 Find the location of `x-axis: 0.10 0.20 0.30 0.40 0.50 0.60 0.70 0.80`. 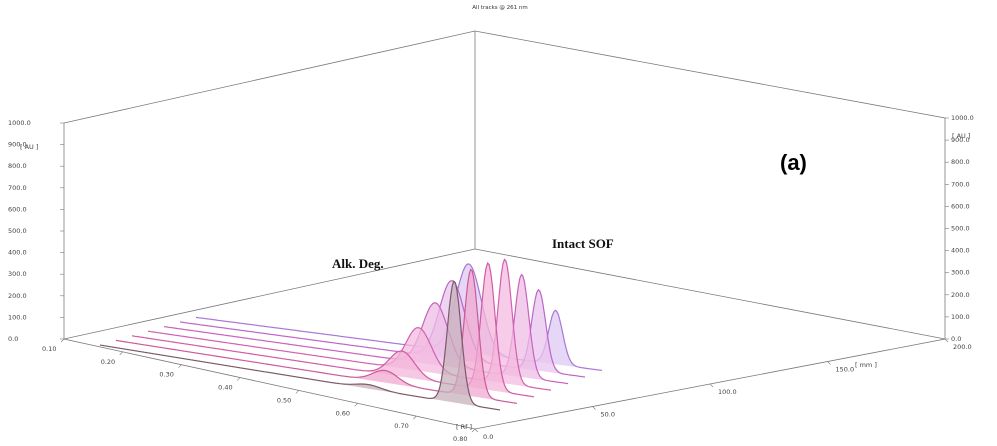

x-axis: 0.10 0.20 0.30 0.40 0.50 0.60 0.70 0.80 is located at coordinates (259, 390).